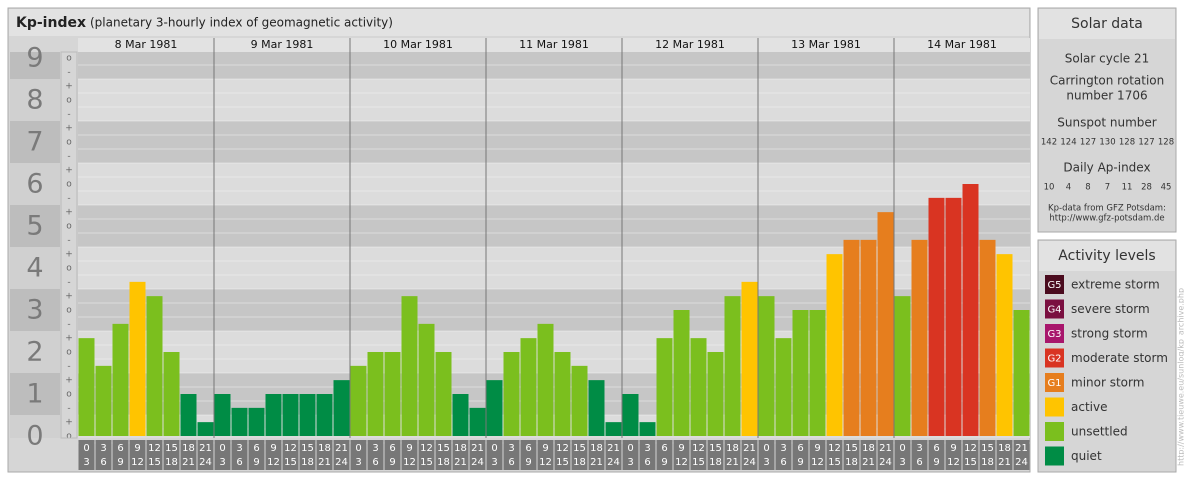  I want to click on carrington: number 1706, so click(1106, 96).